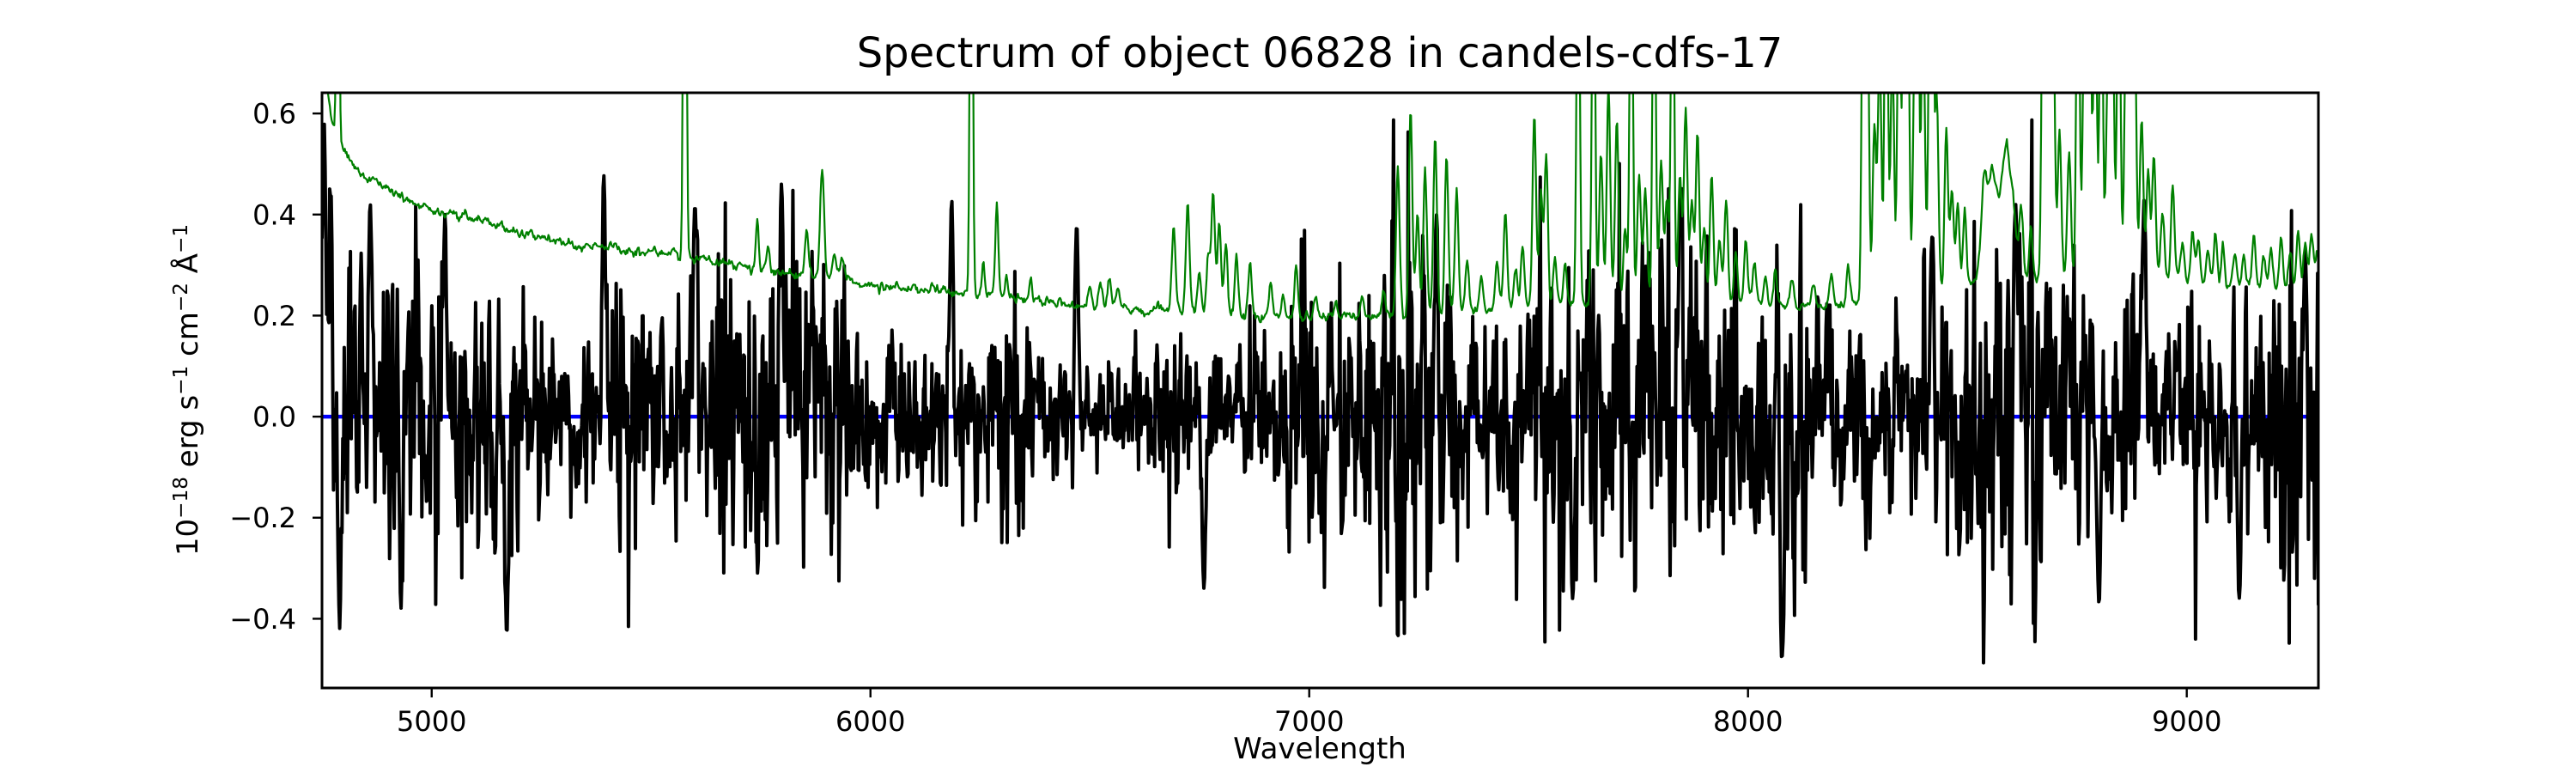 This screenshot has height=773, width=2576. Describe the element at coordinates (274, 114) in the screenshot. I see `y-tick-label: 0.6` at that location.